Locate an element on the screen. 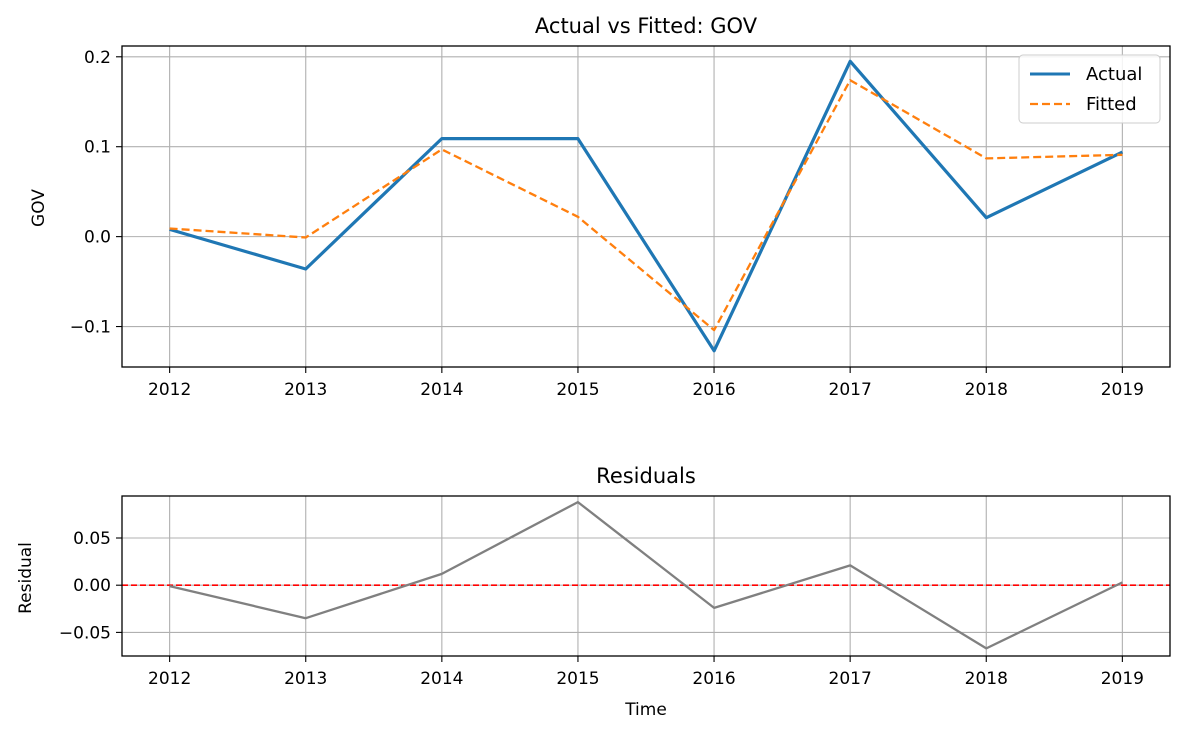 The image size is (1185, 734). y-tick-label: −0.05 is located at coordinates (85, 633).